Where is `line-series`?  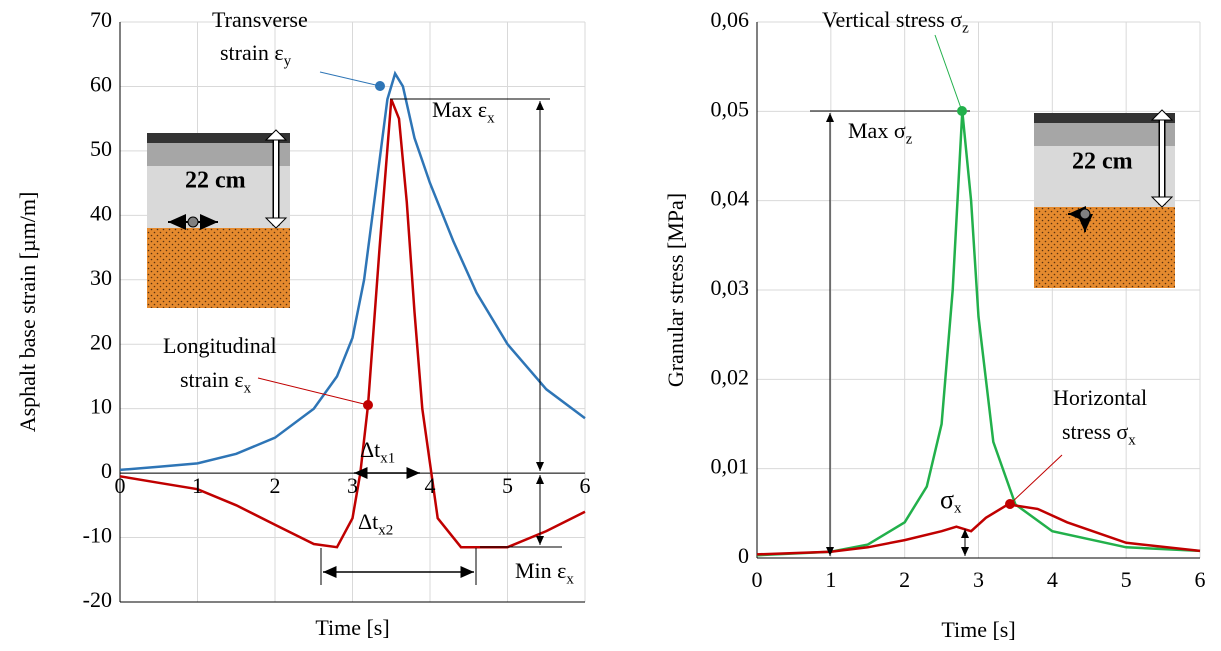
line-series is located at coordinates (978, 529).